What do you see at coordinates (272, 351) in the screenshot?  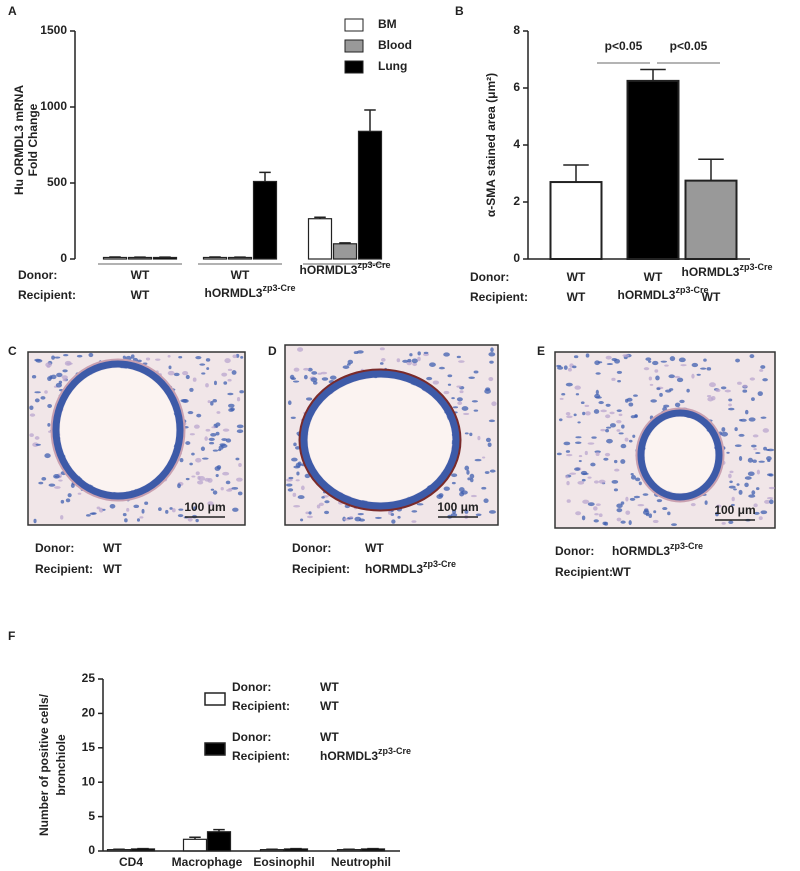 I see `panel-letter: D` at bounding box center [272, 351].